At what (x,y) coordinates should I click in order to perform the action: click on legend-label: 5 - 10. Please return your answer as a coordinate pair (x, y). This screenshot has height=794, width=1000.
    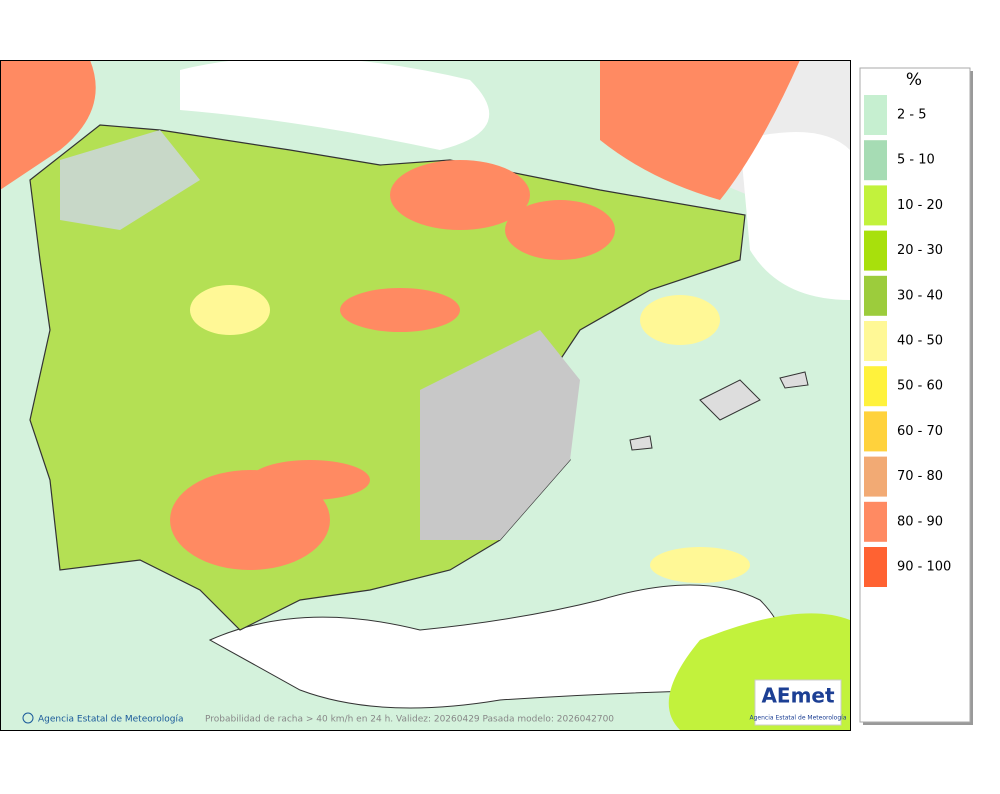
    Looking at the image, I should click on (916, 160).